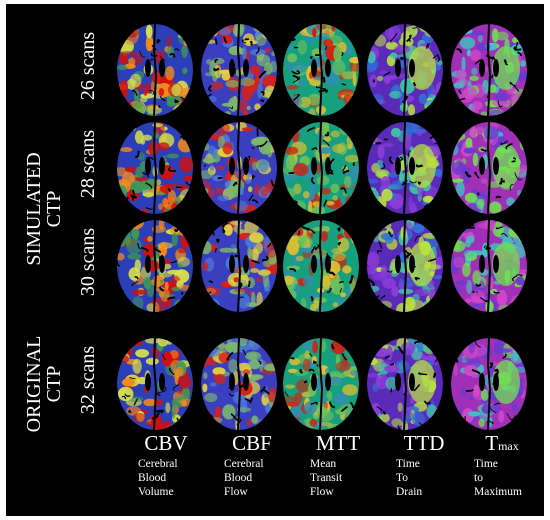 The image size is (550, 520). I want to click on column-desc-cbv-line3: Volume, so click(156, 492).